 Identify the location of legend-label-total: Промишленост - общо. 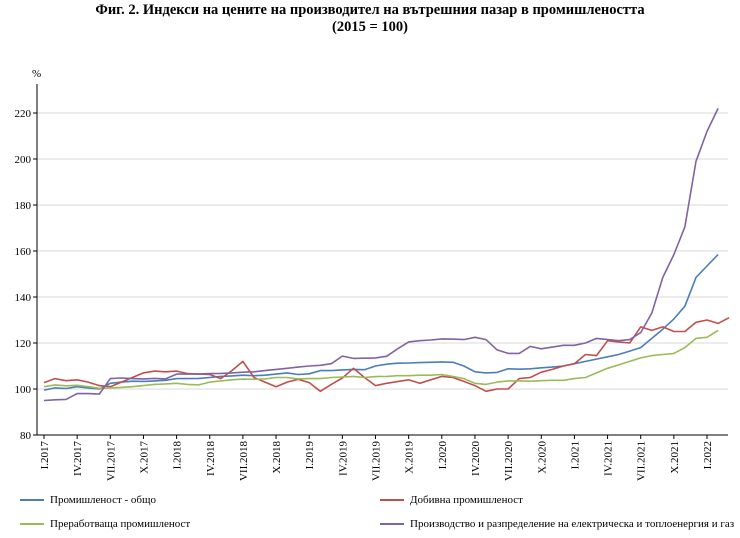
(103, 500).